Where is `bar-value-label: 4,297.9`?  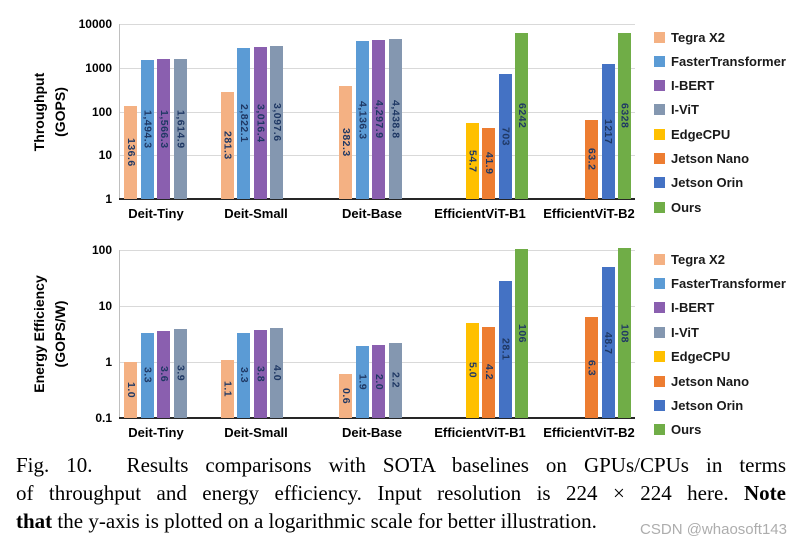
bar-value-label: 4,297.9 is located at coordinates (379, 119).